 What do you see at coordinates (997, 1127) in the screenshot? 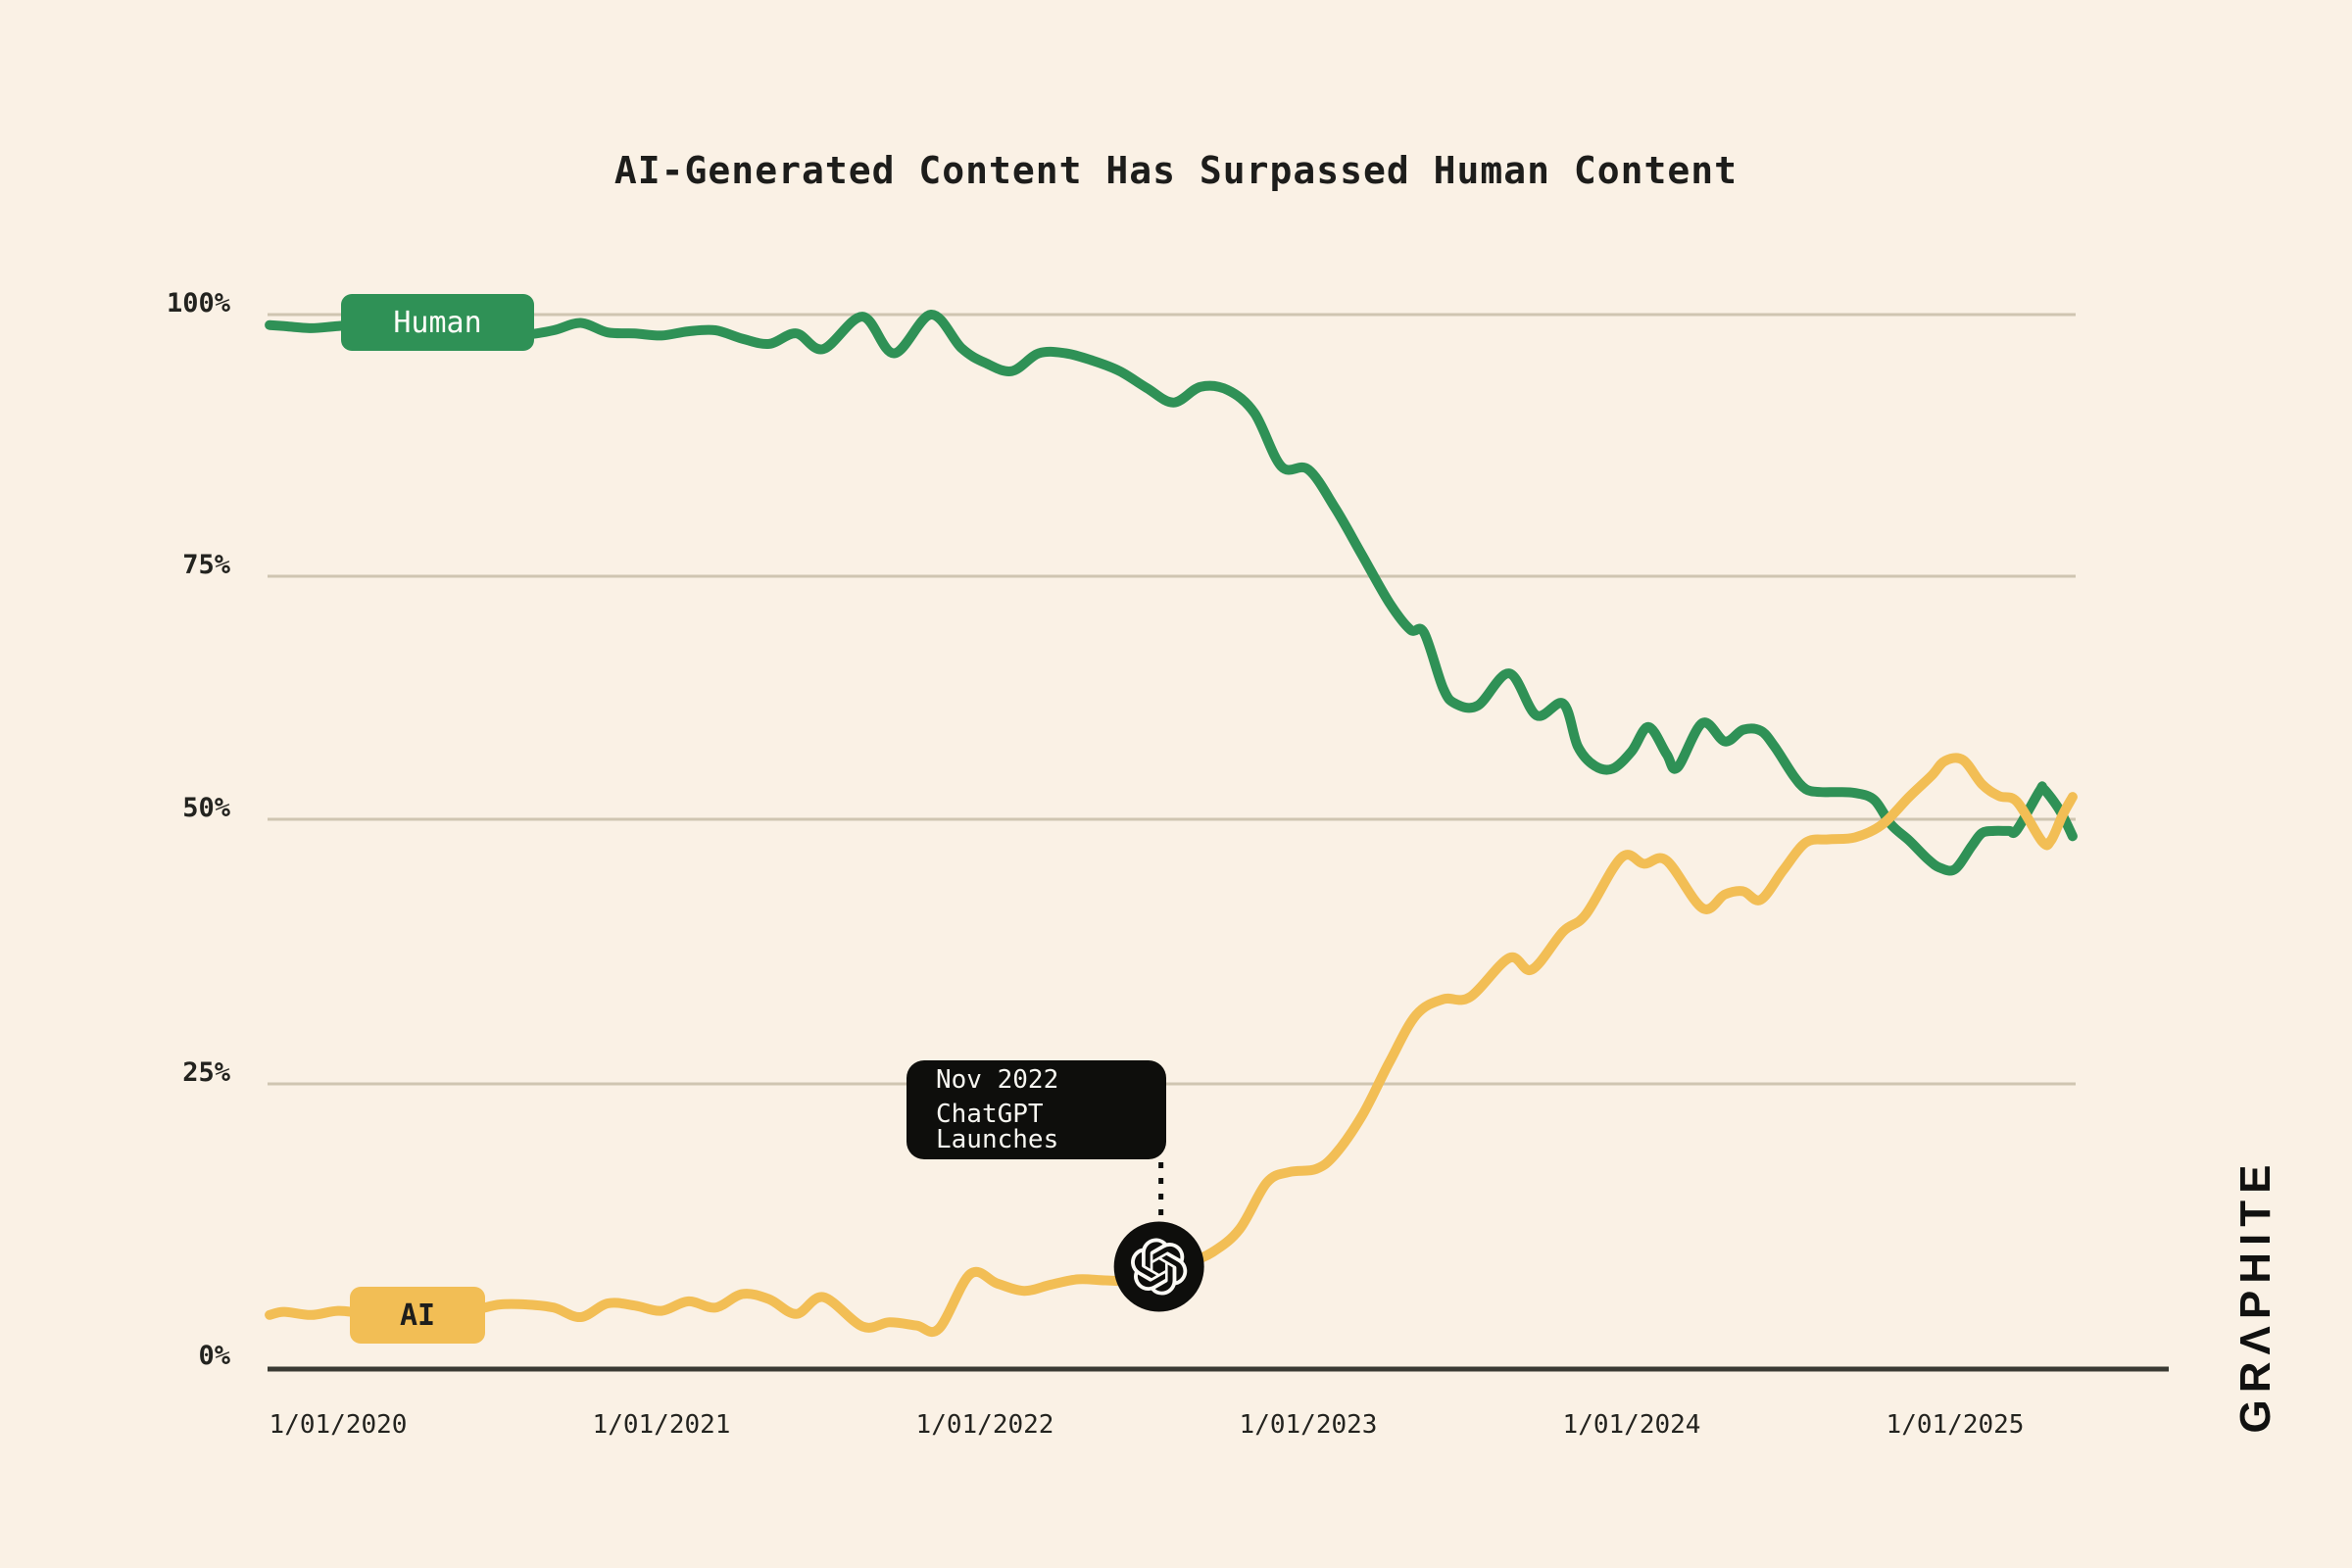
I see `annotation-line2: ChatGPT Launches` at bounding box center [997, 1127].